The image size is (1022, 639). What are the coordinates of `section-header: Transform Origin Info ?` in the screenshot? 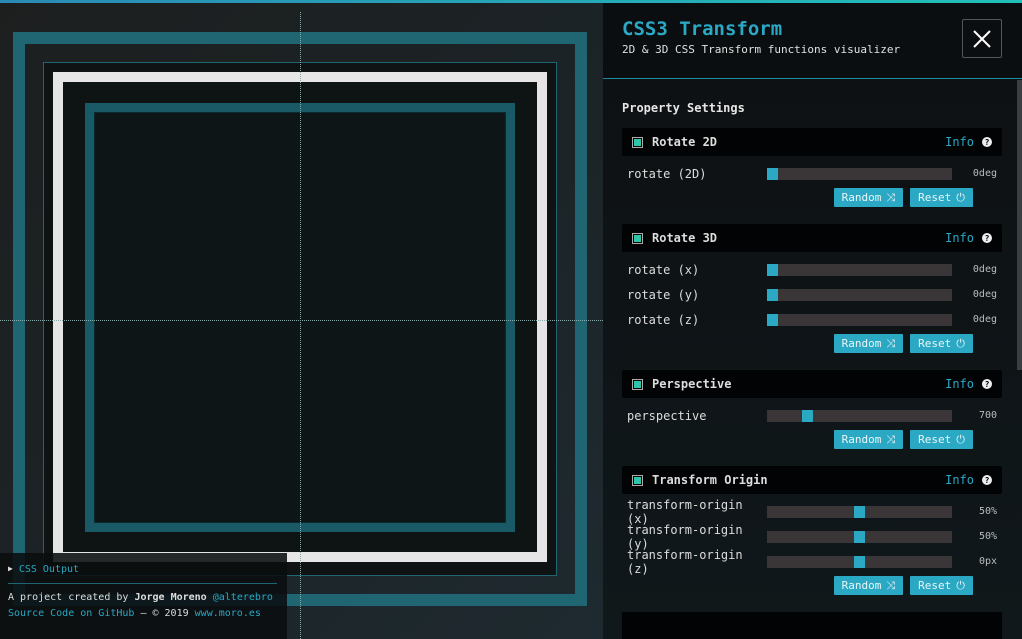 It's located at (812, 480).